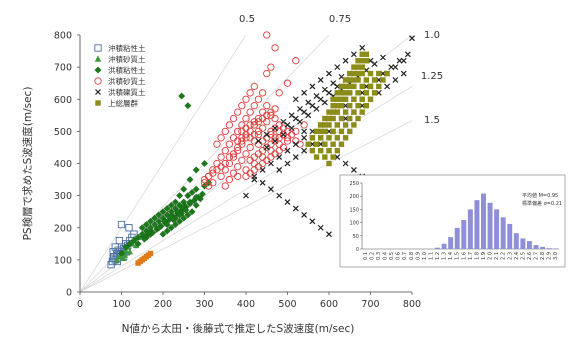 The height and width of the screenshot is (339, 569). What do you see at coordinates (121, 304) in the screenshot?
I see `x-tick-label: 100` at bounding box center [121, 304].